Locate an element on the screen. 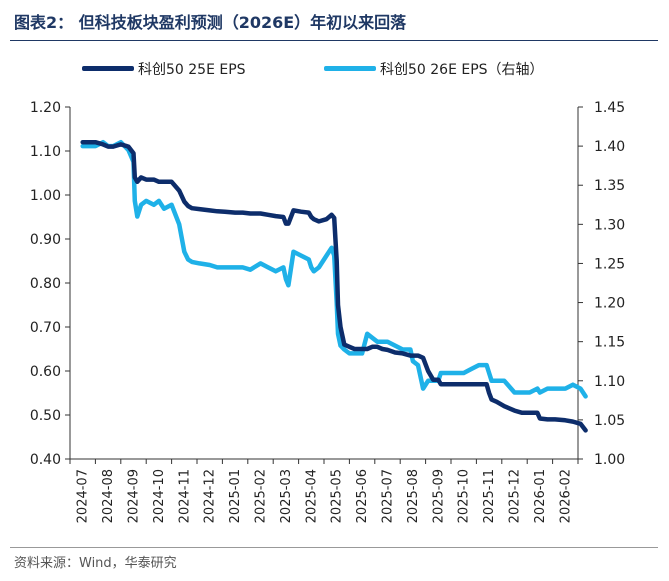 This screenshot has height=581, width=669. left-tick-label: 0.90 is located at coordinates (45, 240).